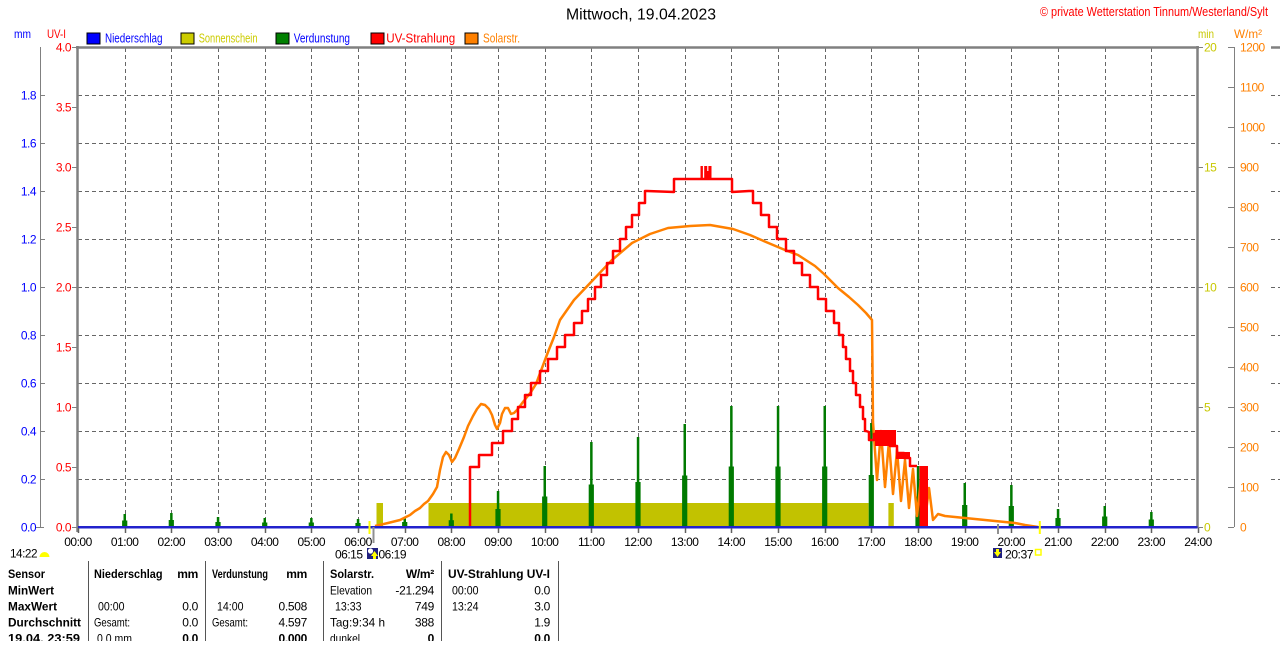 Image resolution: width=1280 pixels, height=646 pixels. Describe the element at coordinates (114, 637) in the screenshot. I see `svg-text: 0.0 mm` at that location.